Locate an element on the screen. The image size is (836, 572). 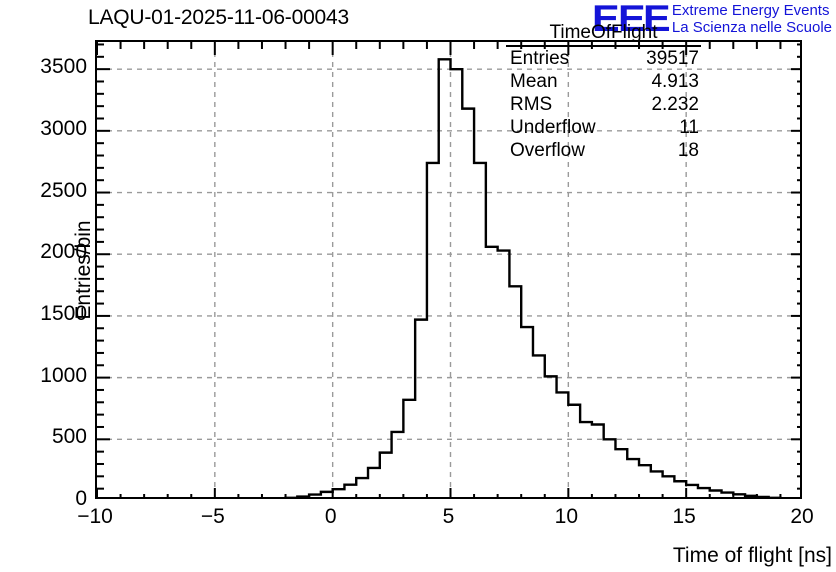
x-tick-label: 15 is located at coordinates (684, 516).